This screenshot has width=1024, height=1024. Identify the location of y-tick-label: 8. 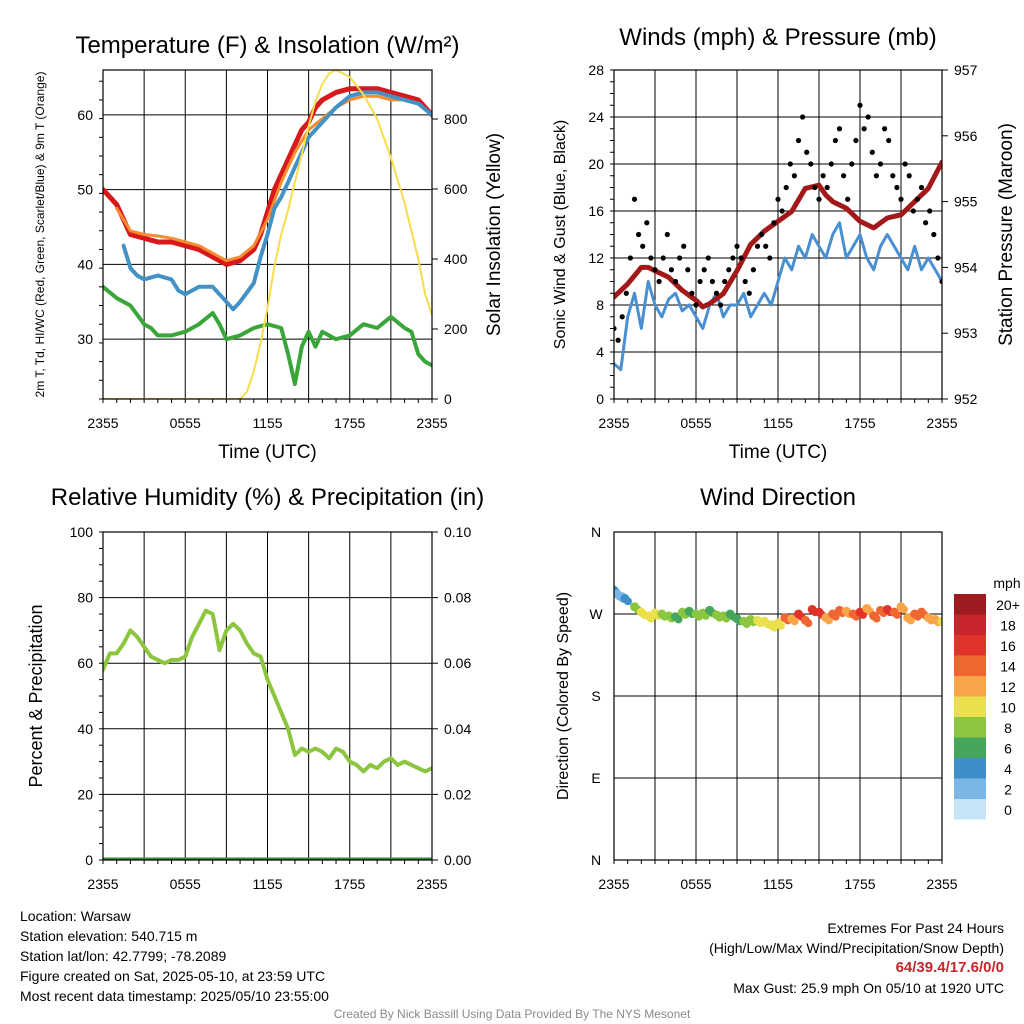
(600, 305).